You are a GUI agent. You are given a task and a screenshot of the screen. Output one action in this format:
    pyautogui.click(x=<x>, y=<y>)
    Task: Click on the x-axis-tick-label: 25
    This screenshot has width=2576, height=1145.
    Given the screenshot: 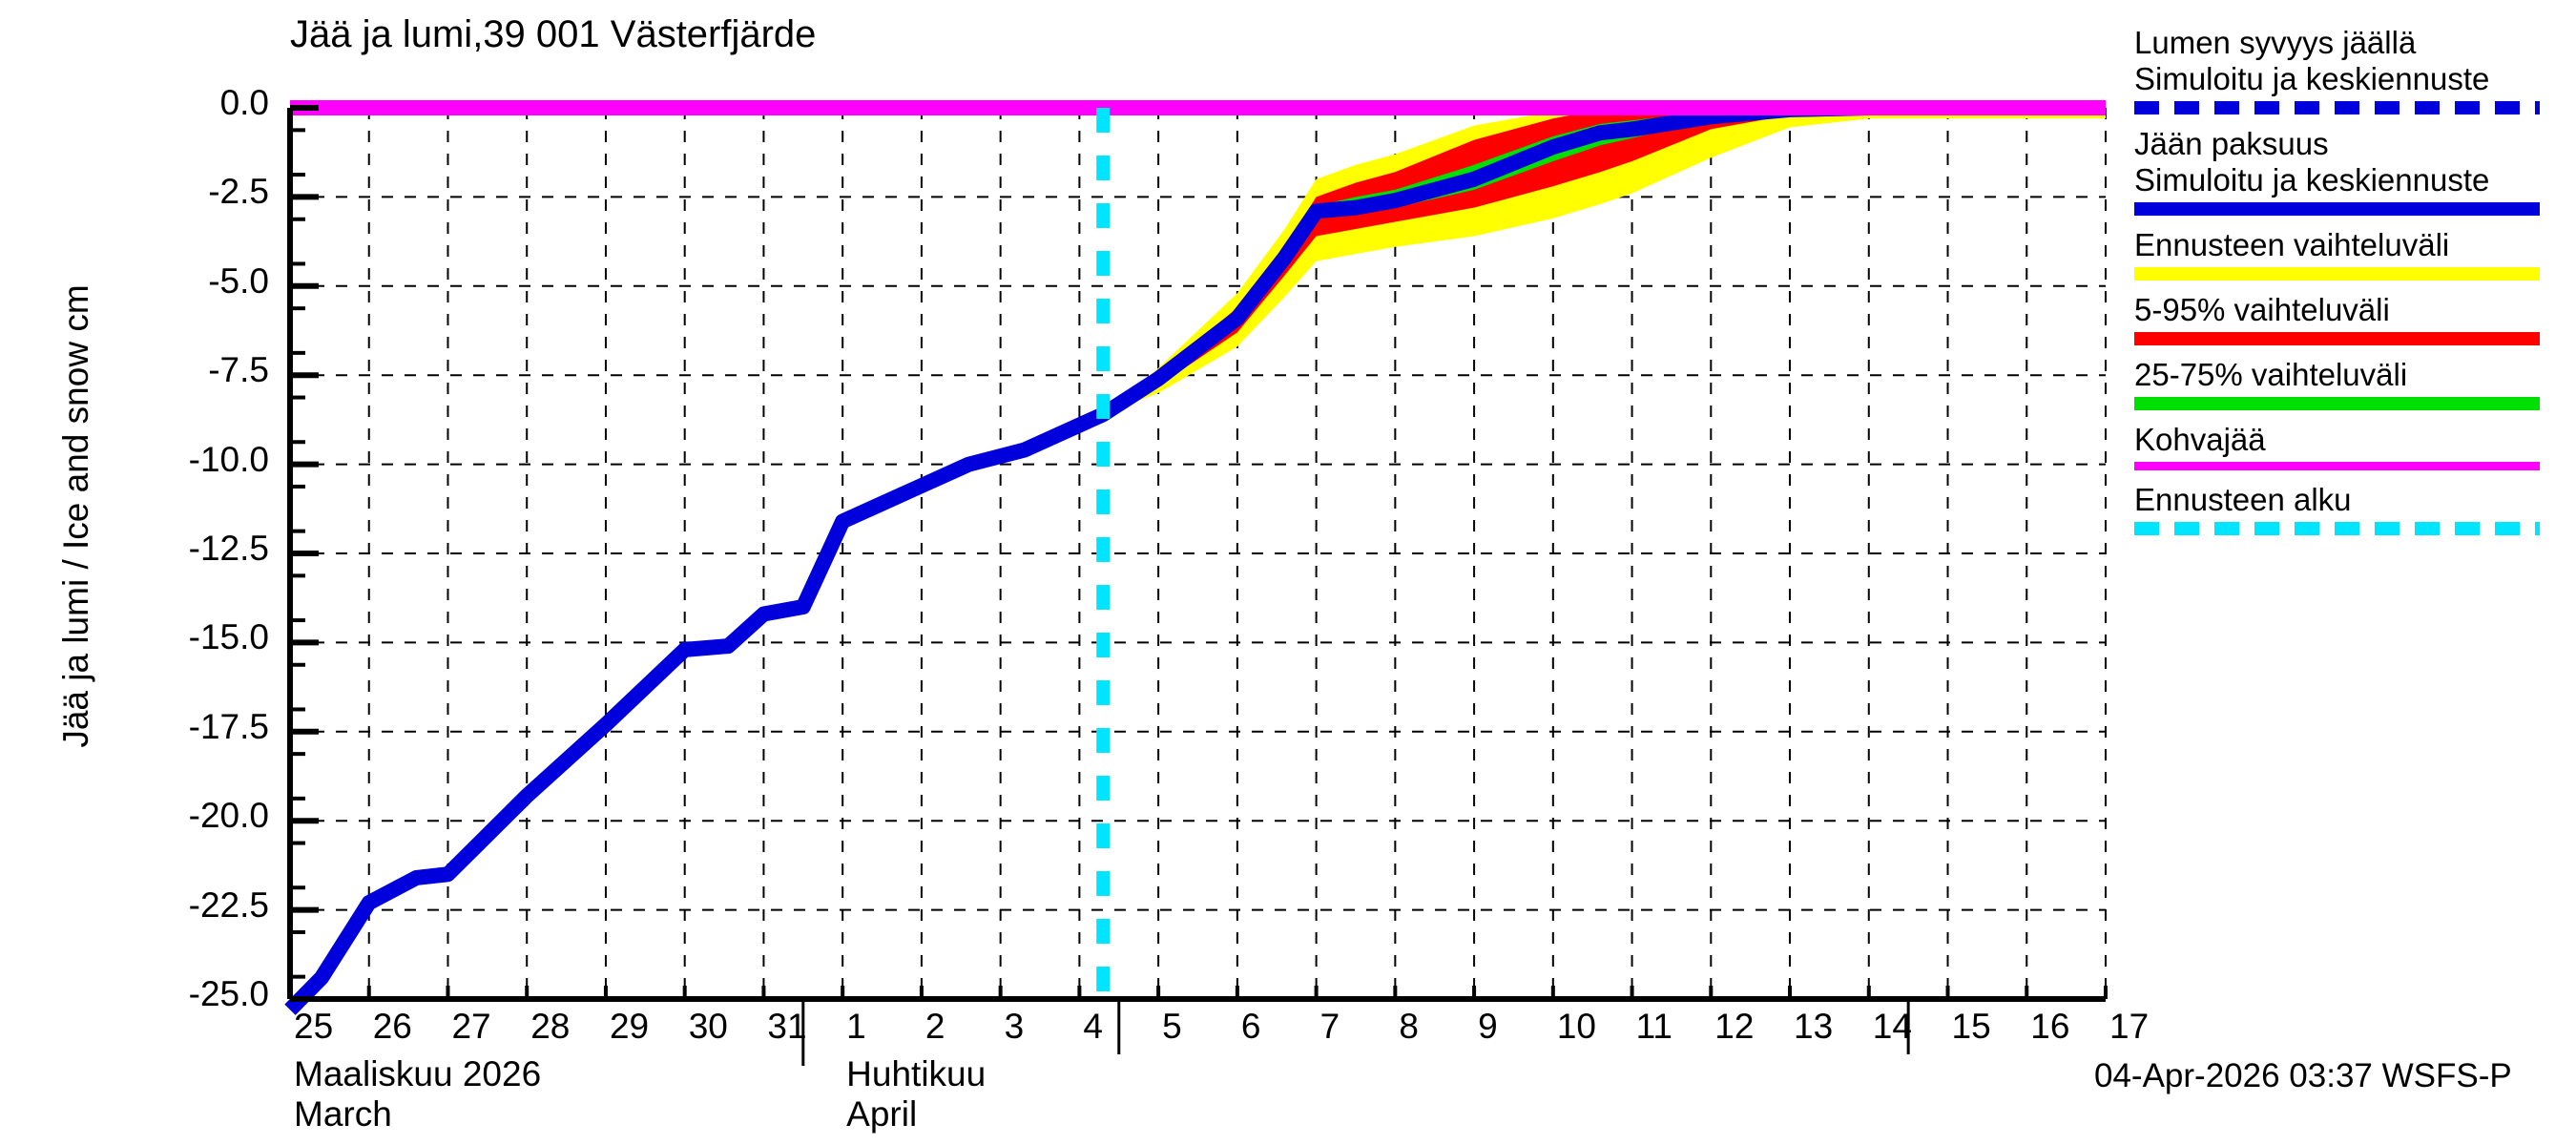 What is the action you would take?
    pyautogui.click(x=314, y=1026)
    